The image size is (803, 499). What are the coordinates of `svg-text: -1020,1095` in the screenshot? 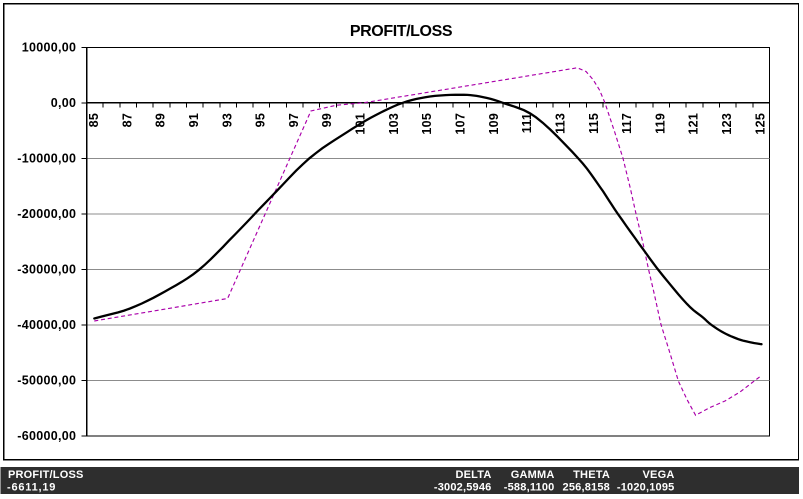 It's located at (646, 488).